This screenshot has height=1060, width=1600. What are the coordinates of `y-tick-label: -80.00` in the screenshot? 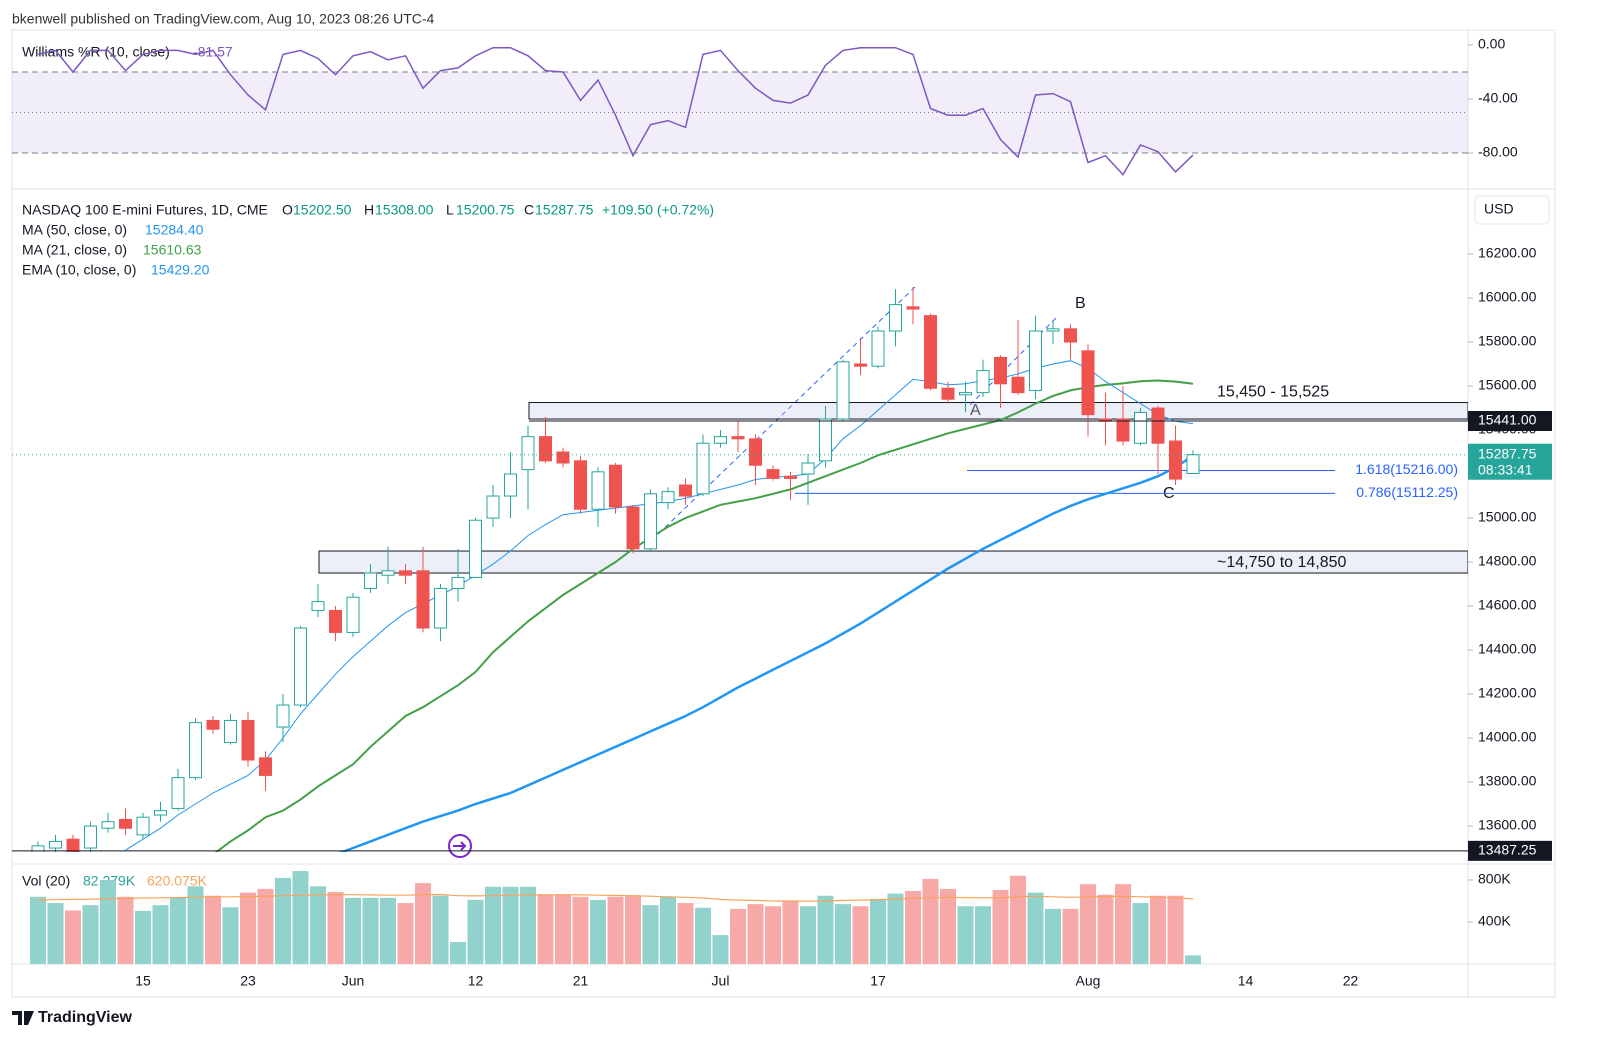 It's located at (1498, 152).